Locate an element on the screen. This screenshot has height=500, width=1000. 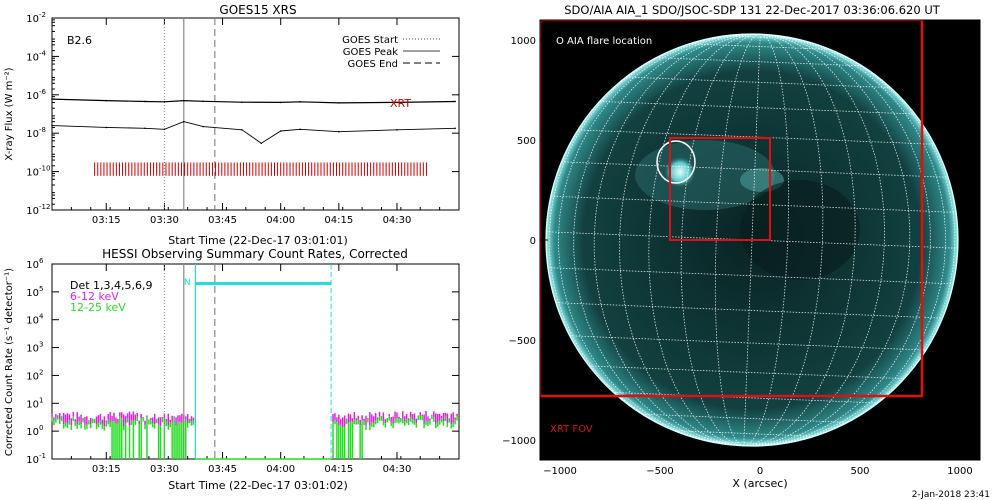
hessi-y-tick-exponent: 6 is located at coordinates (41, 261).